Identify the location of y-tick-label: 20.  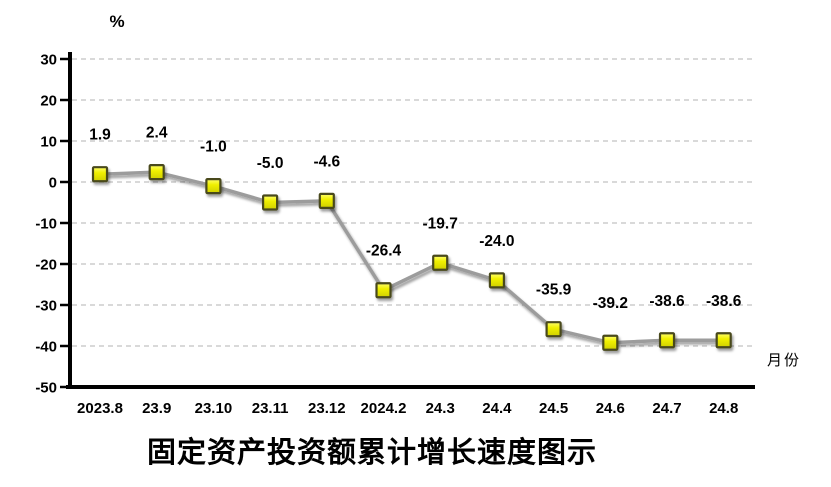
(48, 101).